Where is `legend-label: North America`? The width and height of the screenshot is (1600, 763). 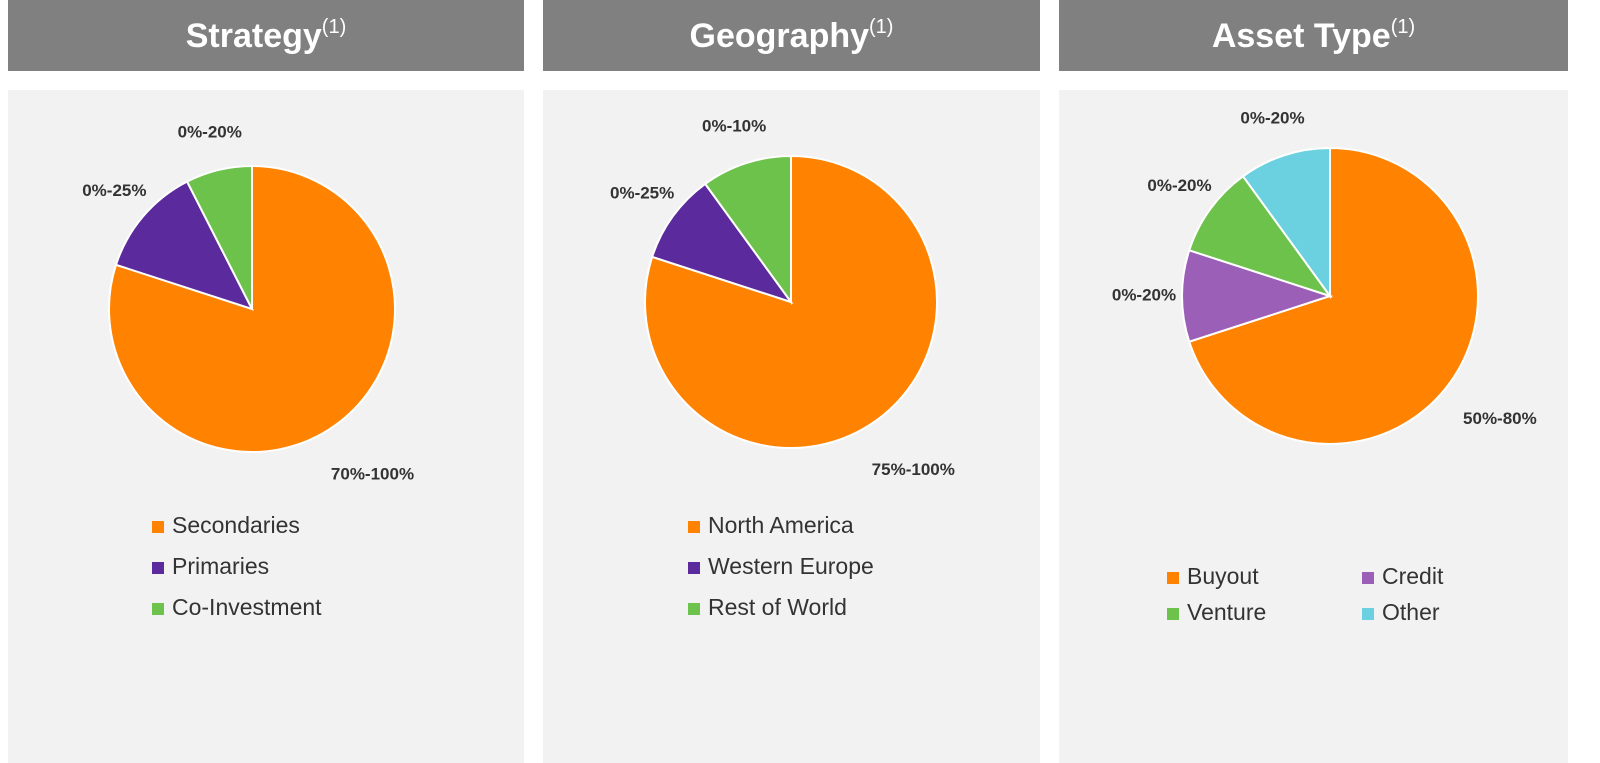
legend-label: North America is located at coordinates (781, 525).